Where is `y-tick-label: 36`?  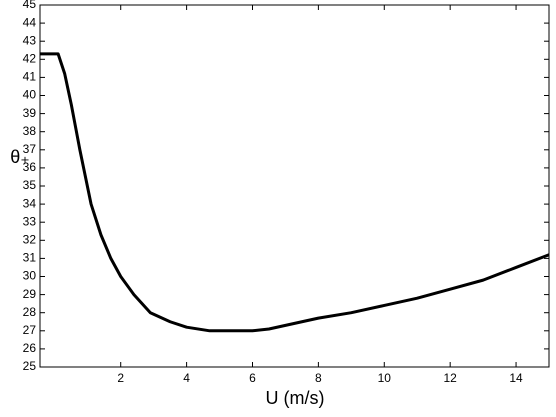
y-tick-label: 36 is located at coordinates (30, 167).